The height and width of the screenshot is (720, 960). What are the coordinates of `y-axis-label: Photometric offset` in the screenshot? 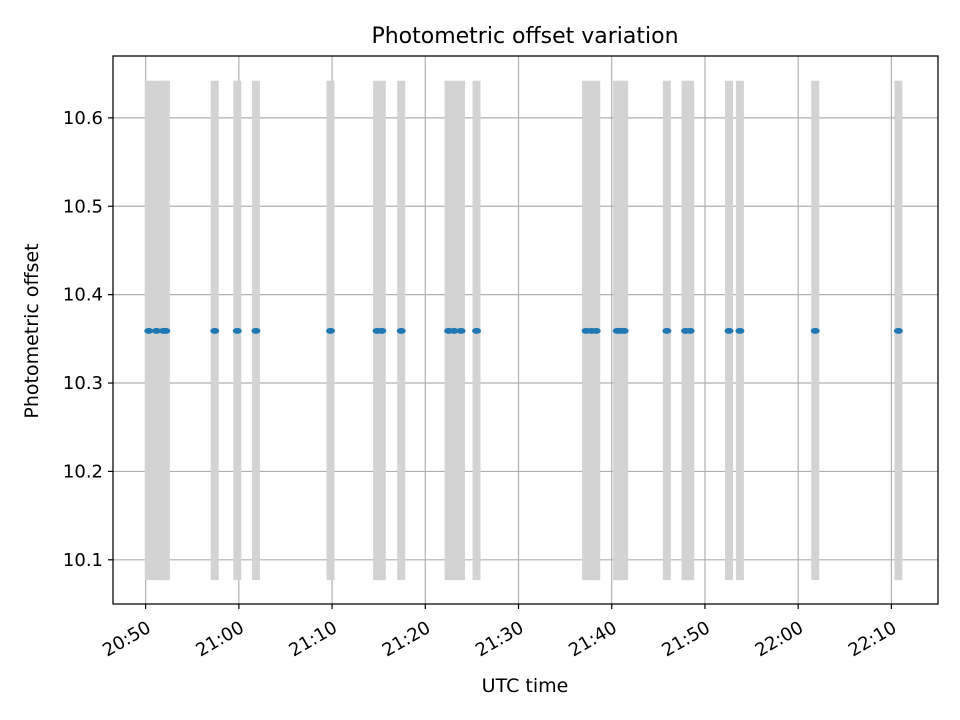 It's located at (32, 330).